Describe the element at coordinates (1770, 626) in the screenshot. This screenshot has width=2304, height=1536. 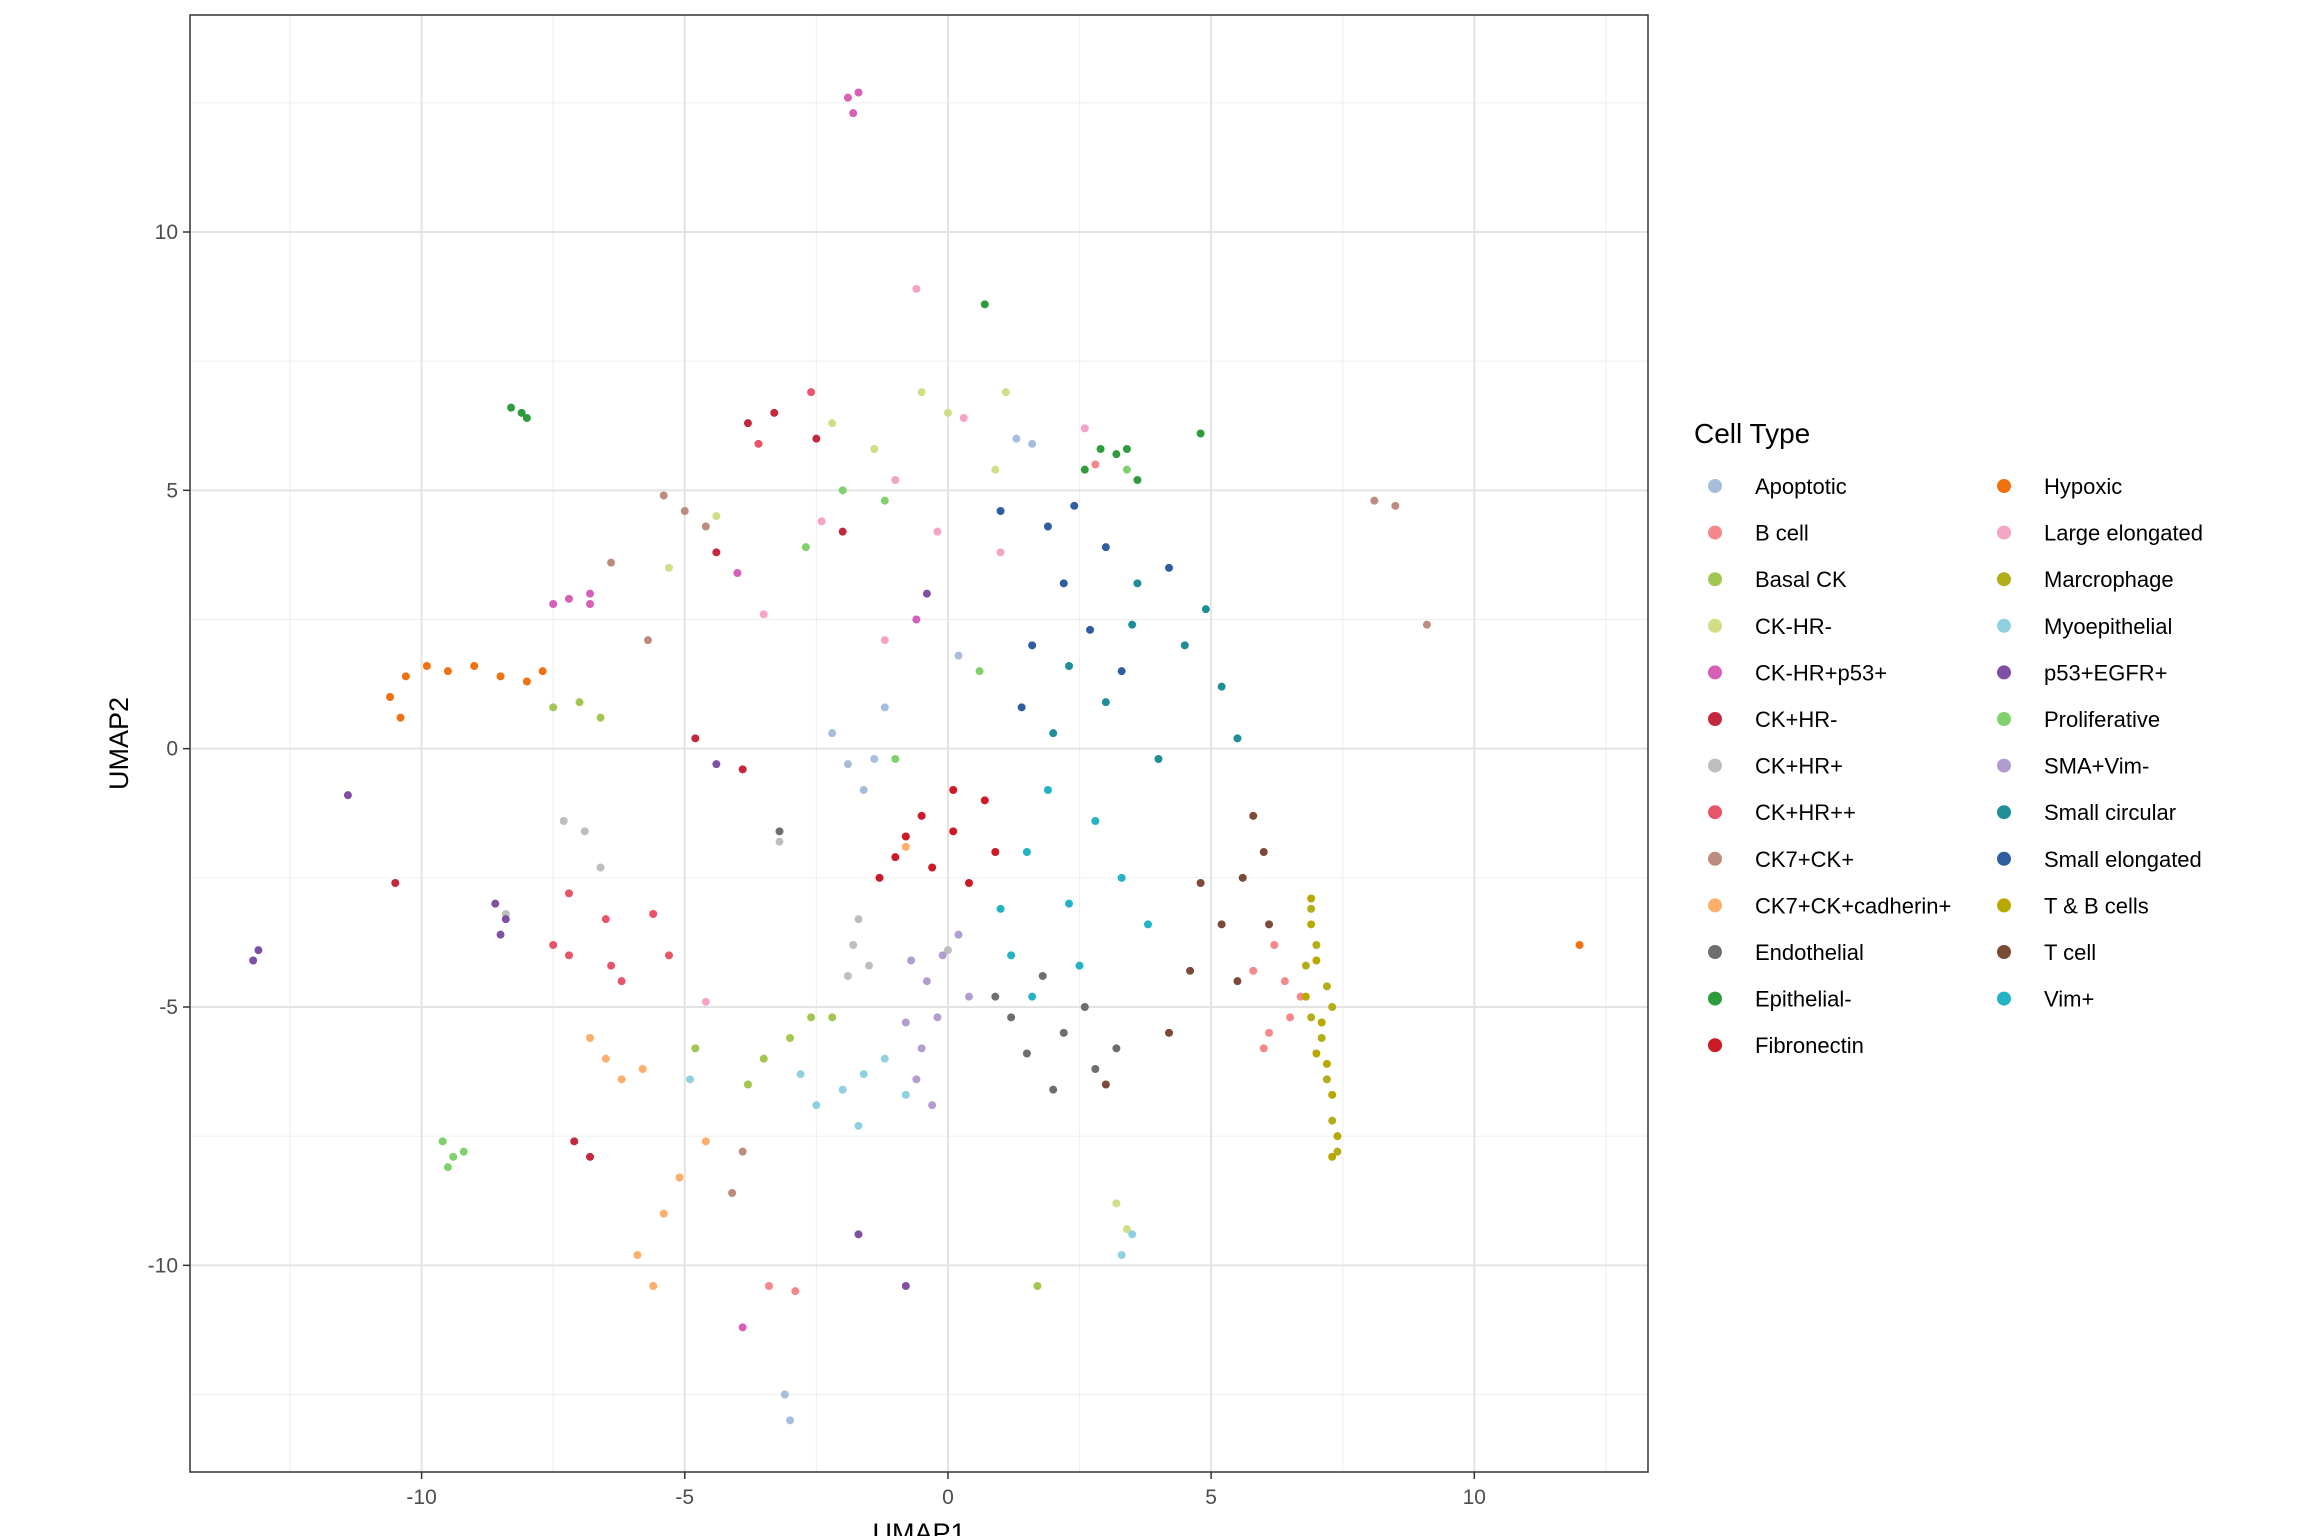
I see `legend-item: CK-HR-` at that location.